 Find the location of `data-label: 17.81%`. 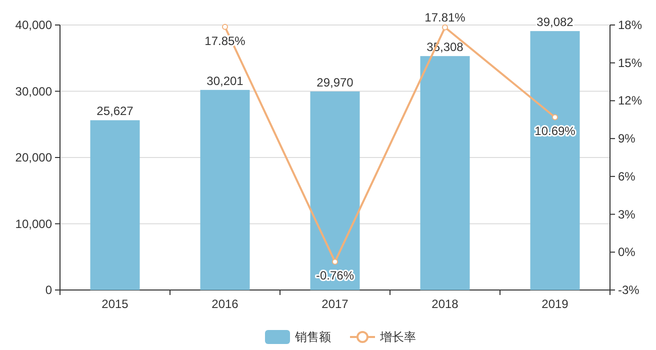

data-label: 17.81% is located at coordinates (445, 17).